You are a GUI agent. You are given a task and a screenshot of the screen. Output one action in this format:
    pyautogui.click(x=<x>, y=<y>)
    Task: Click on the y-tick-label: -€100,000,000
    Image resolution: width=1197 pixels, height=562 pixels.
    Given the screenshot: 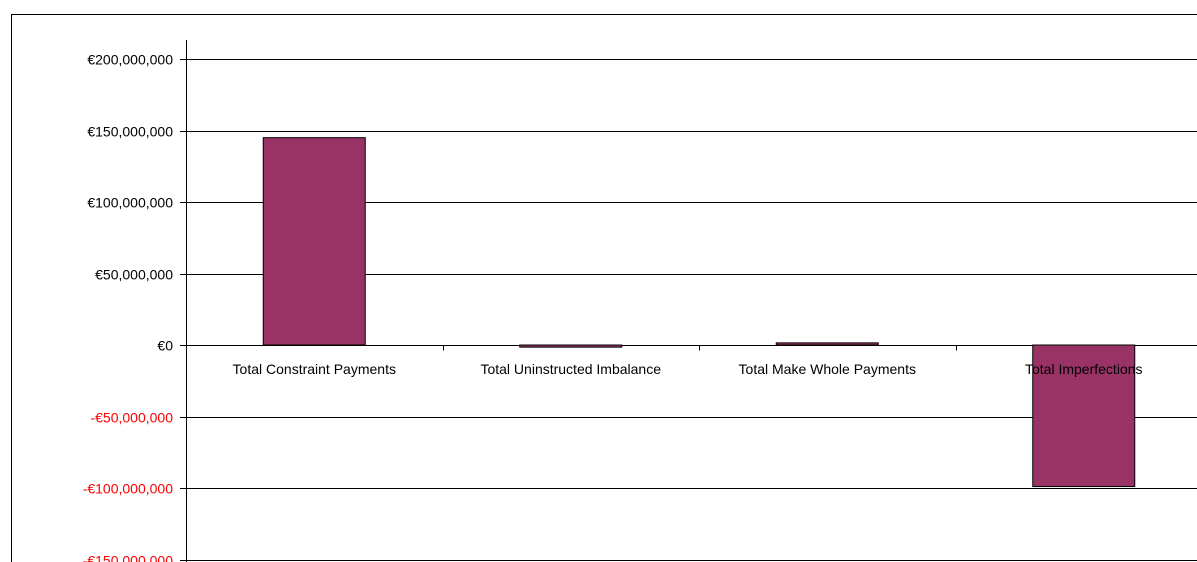 What is the action you would take?
    pyautogui.click(x=128, y=489)
    